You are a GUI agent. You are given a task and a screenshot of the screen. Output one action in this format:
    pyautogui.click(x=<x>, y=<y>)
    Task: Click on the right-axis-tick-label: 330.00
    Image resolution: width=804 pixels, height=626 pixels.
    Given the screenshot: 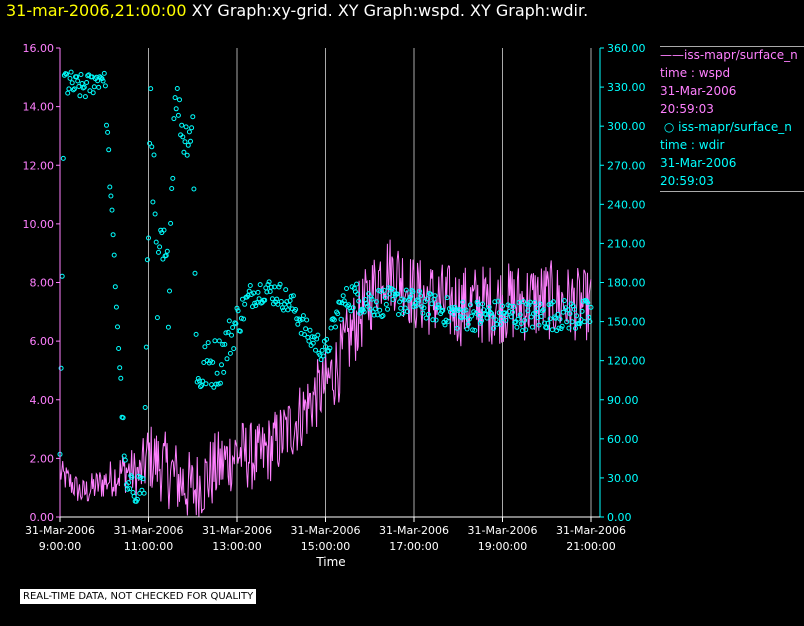 What is the action you would take?
    pyautogui.click(x=626, y=87)
    